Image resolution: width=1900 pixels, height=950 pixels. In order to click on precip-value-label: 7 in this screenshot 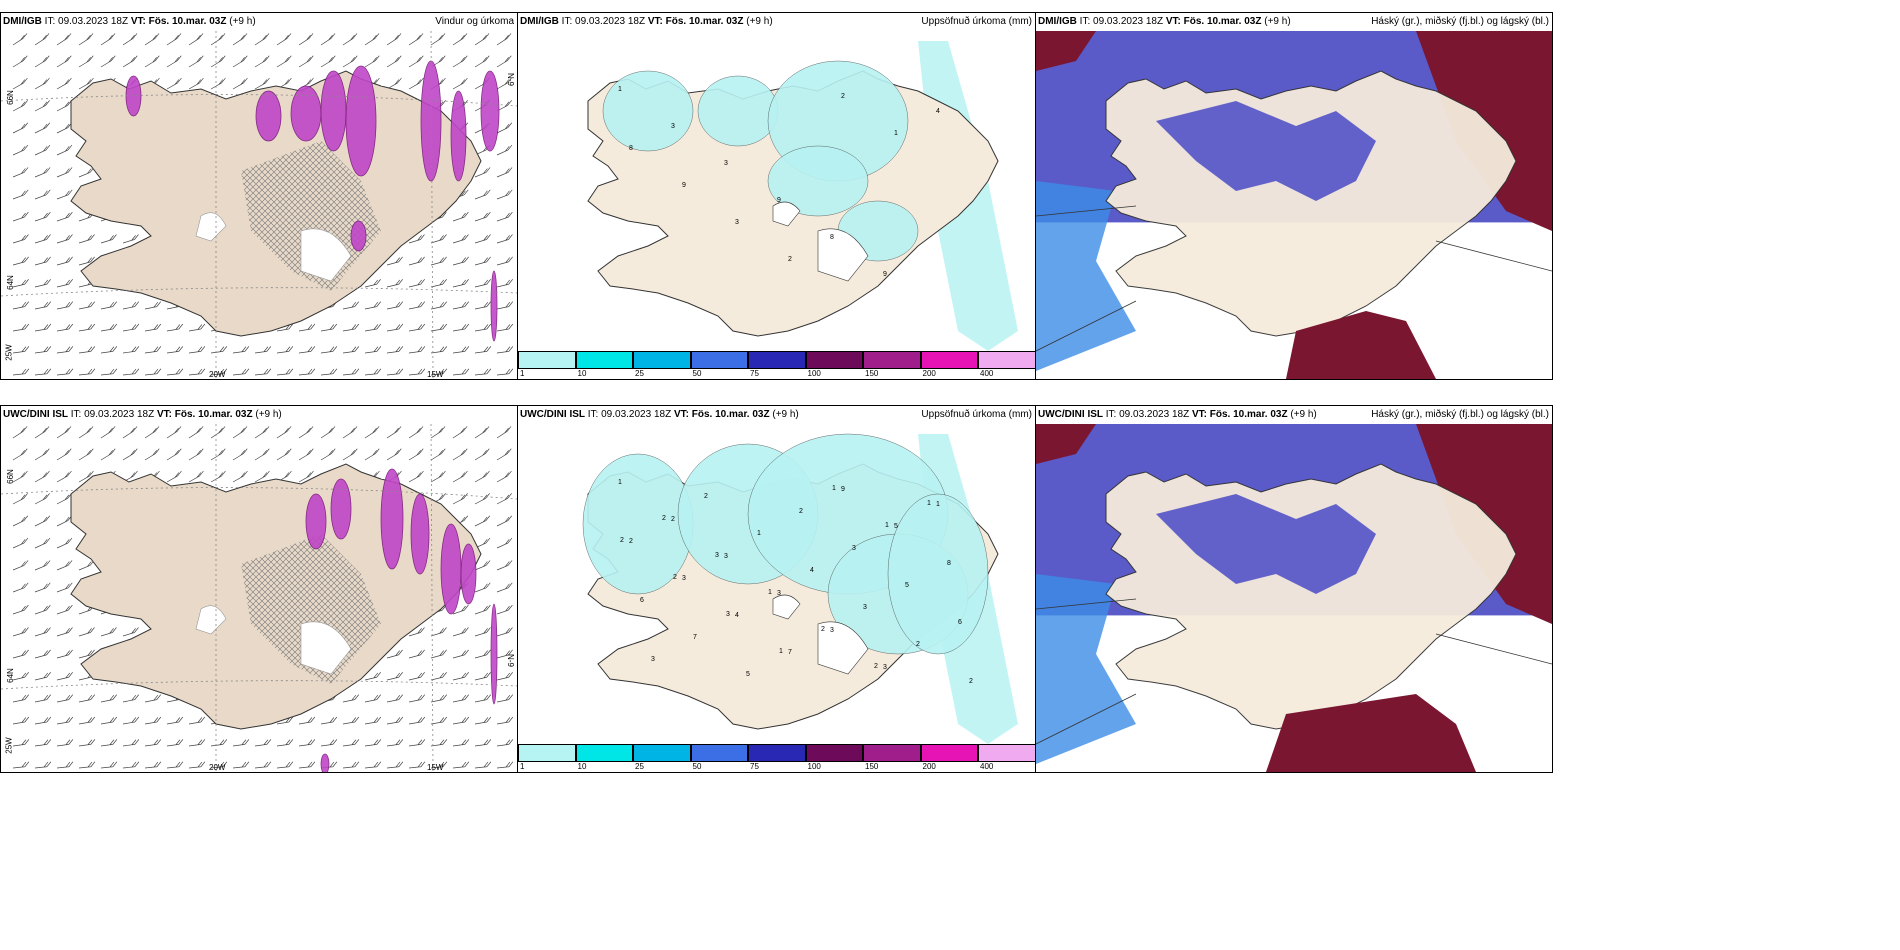, I will do `click(695, 637)`.